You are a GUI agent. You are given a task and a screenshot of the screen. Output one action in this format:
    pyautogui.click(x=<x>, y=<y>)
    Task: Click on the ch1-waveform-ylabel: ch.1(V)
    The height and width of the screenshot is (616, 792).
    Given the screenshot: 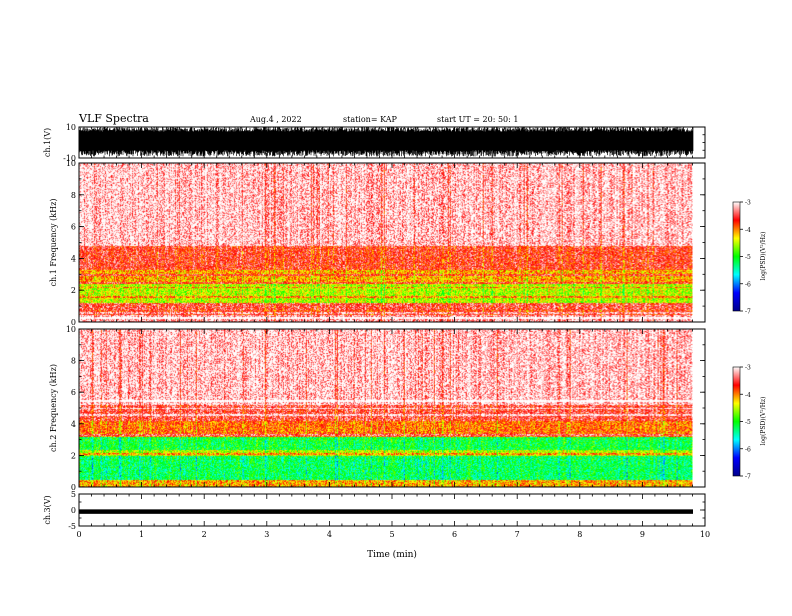 What is the action you would take?
    pyautogui.click(x=47, y=142)
    